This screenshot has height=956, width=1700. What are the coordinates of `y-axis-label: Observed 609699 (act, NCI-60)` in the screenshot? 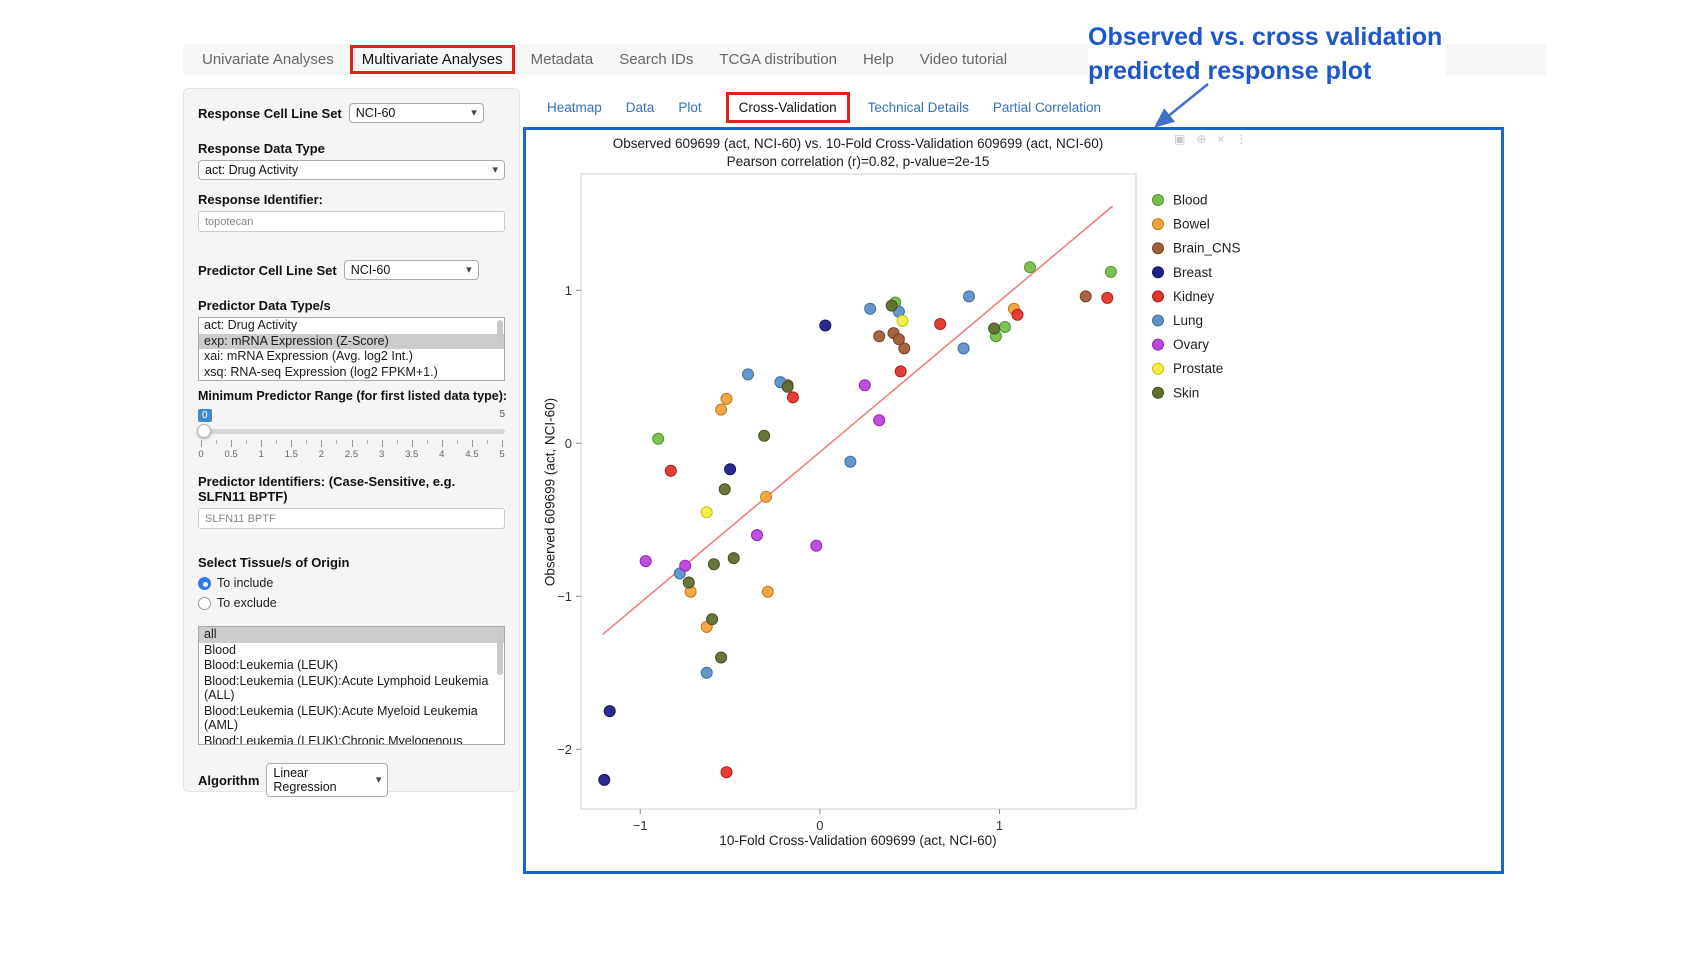 It's located at (550, 492).